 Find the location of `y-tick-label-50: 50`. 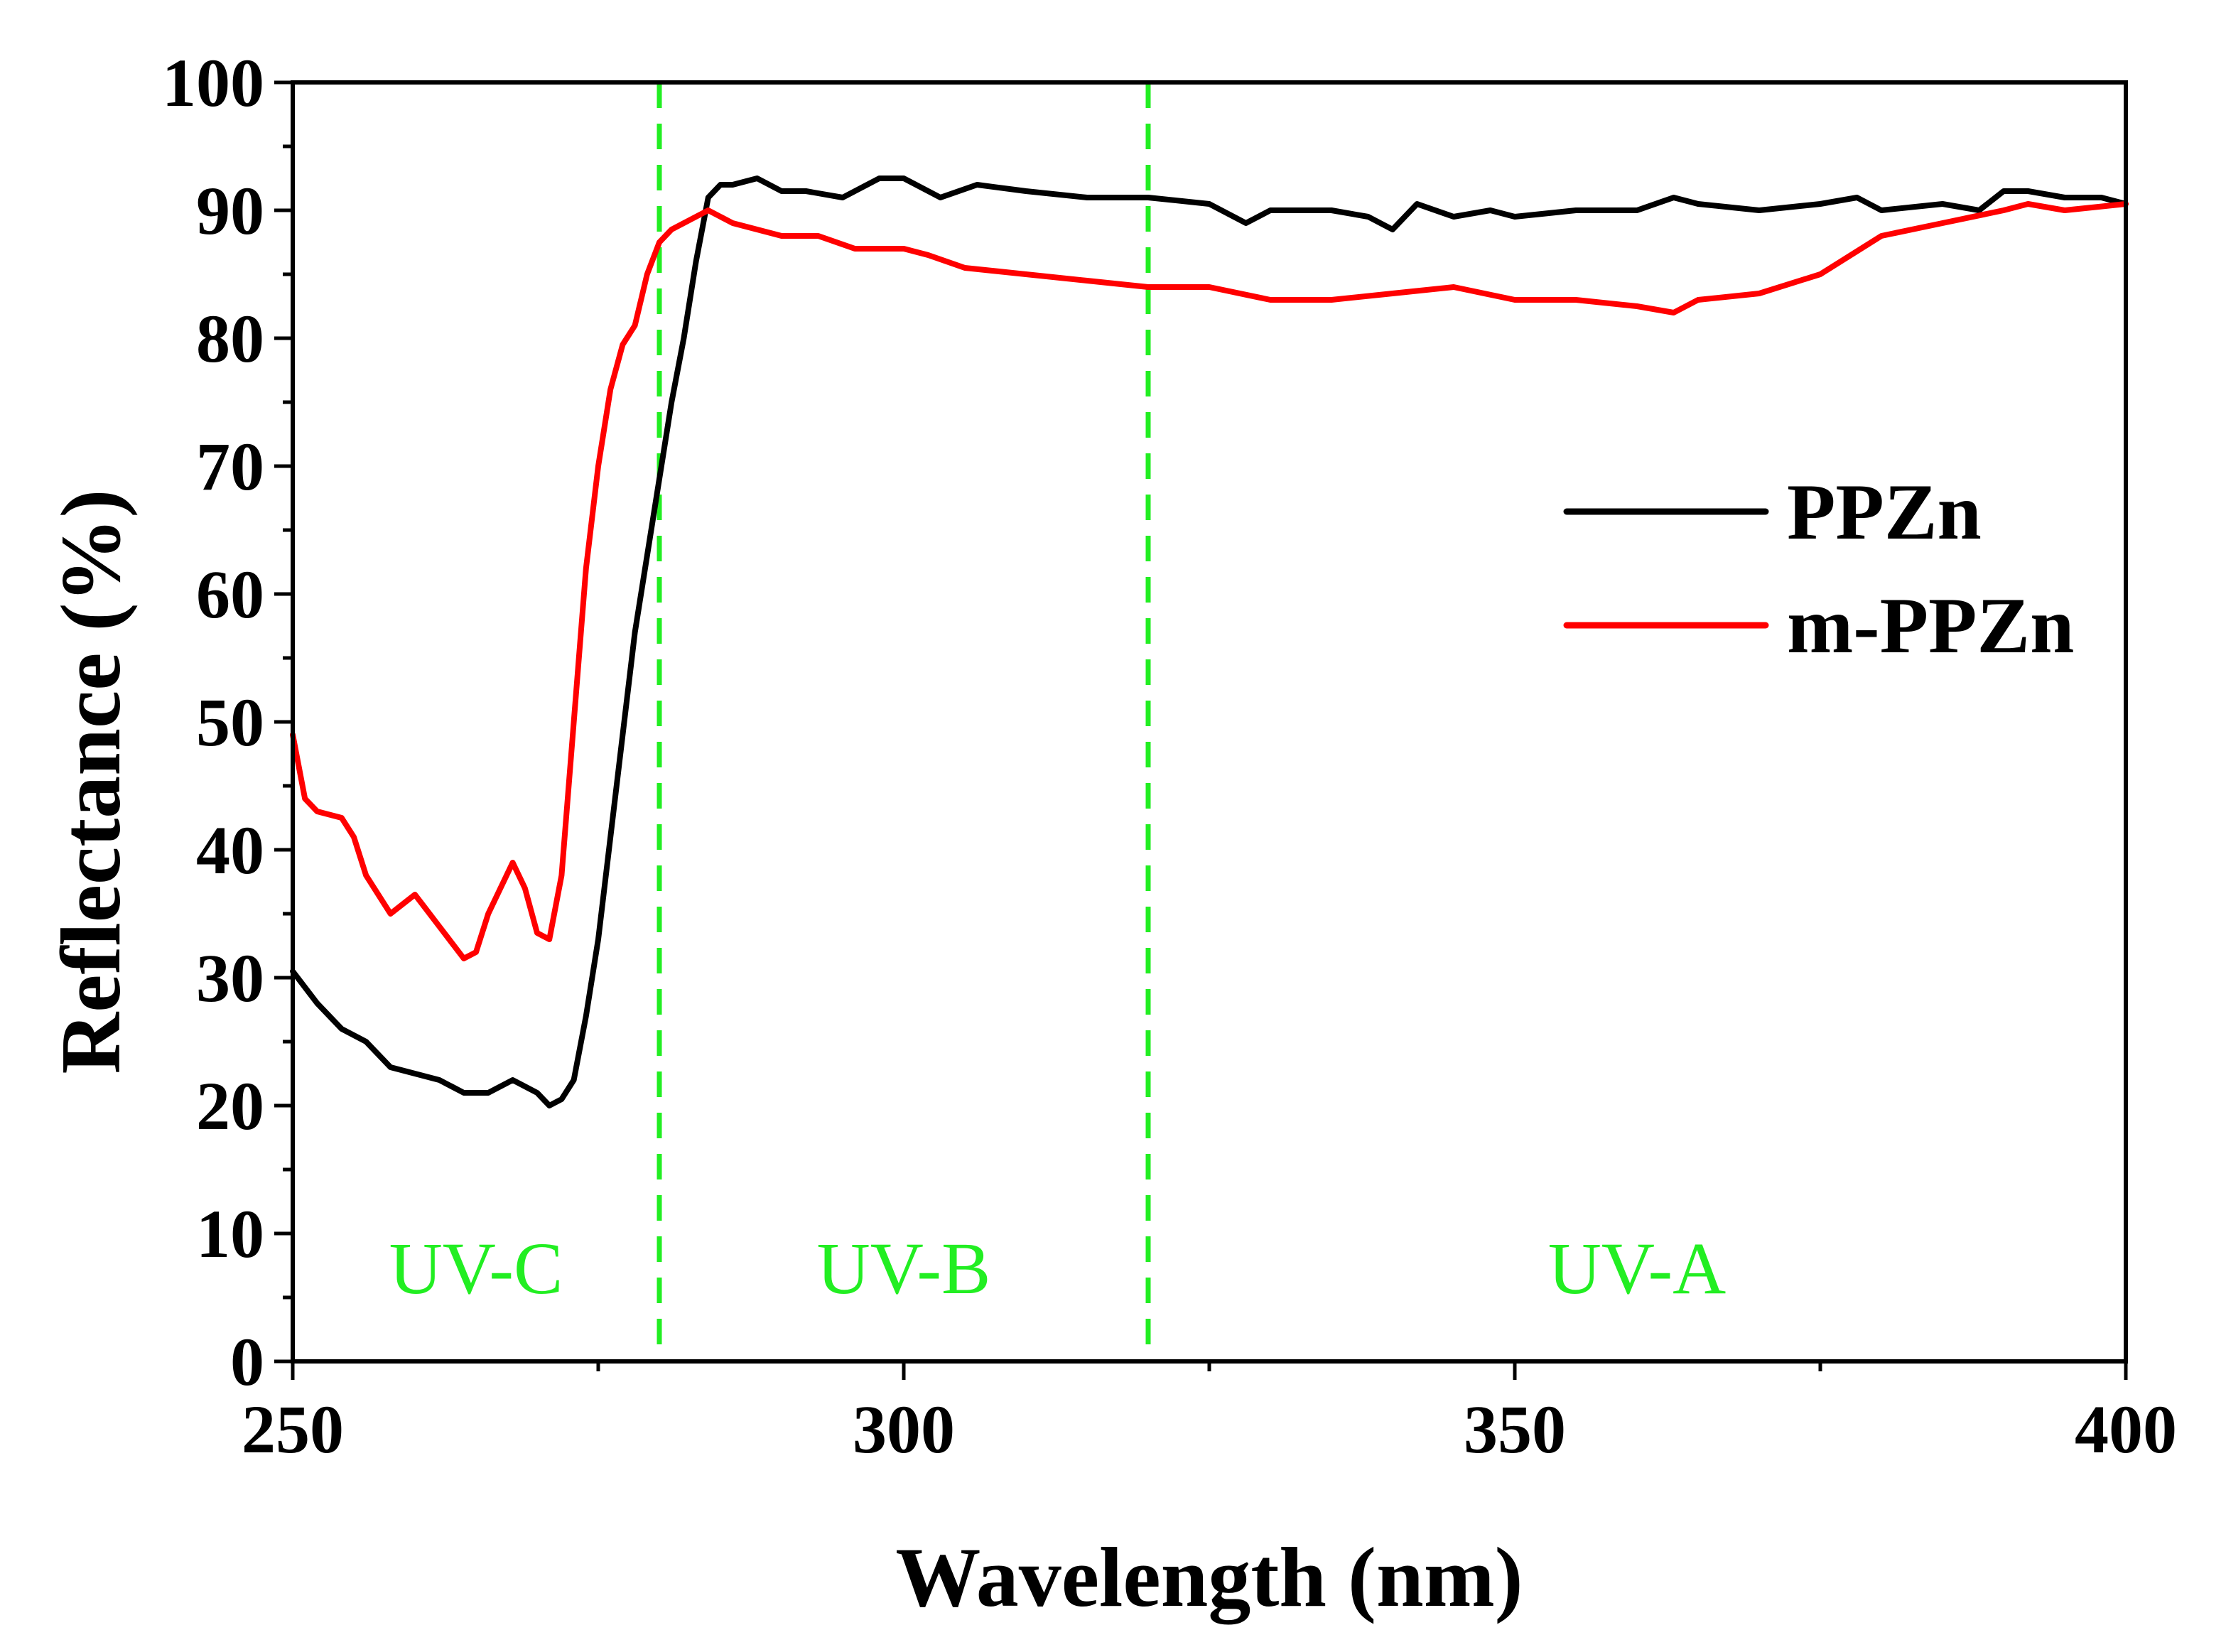

y-tick-label-50: 50 is located at coordinates (230, 722).